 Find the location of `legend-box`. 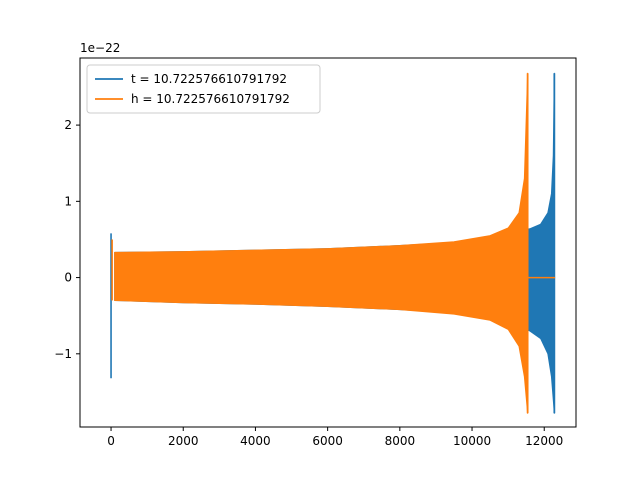

legend-box is located at coordinates (203, 89).